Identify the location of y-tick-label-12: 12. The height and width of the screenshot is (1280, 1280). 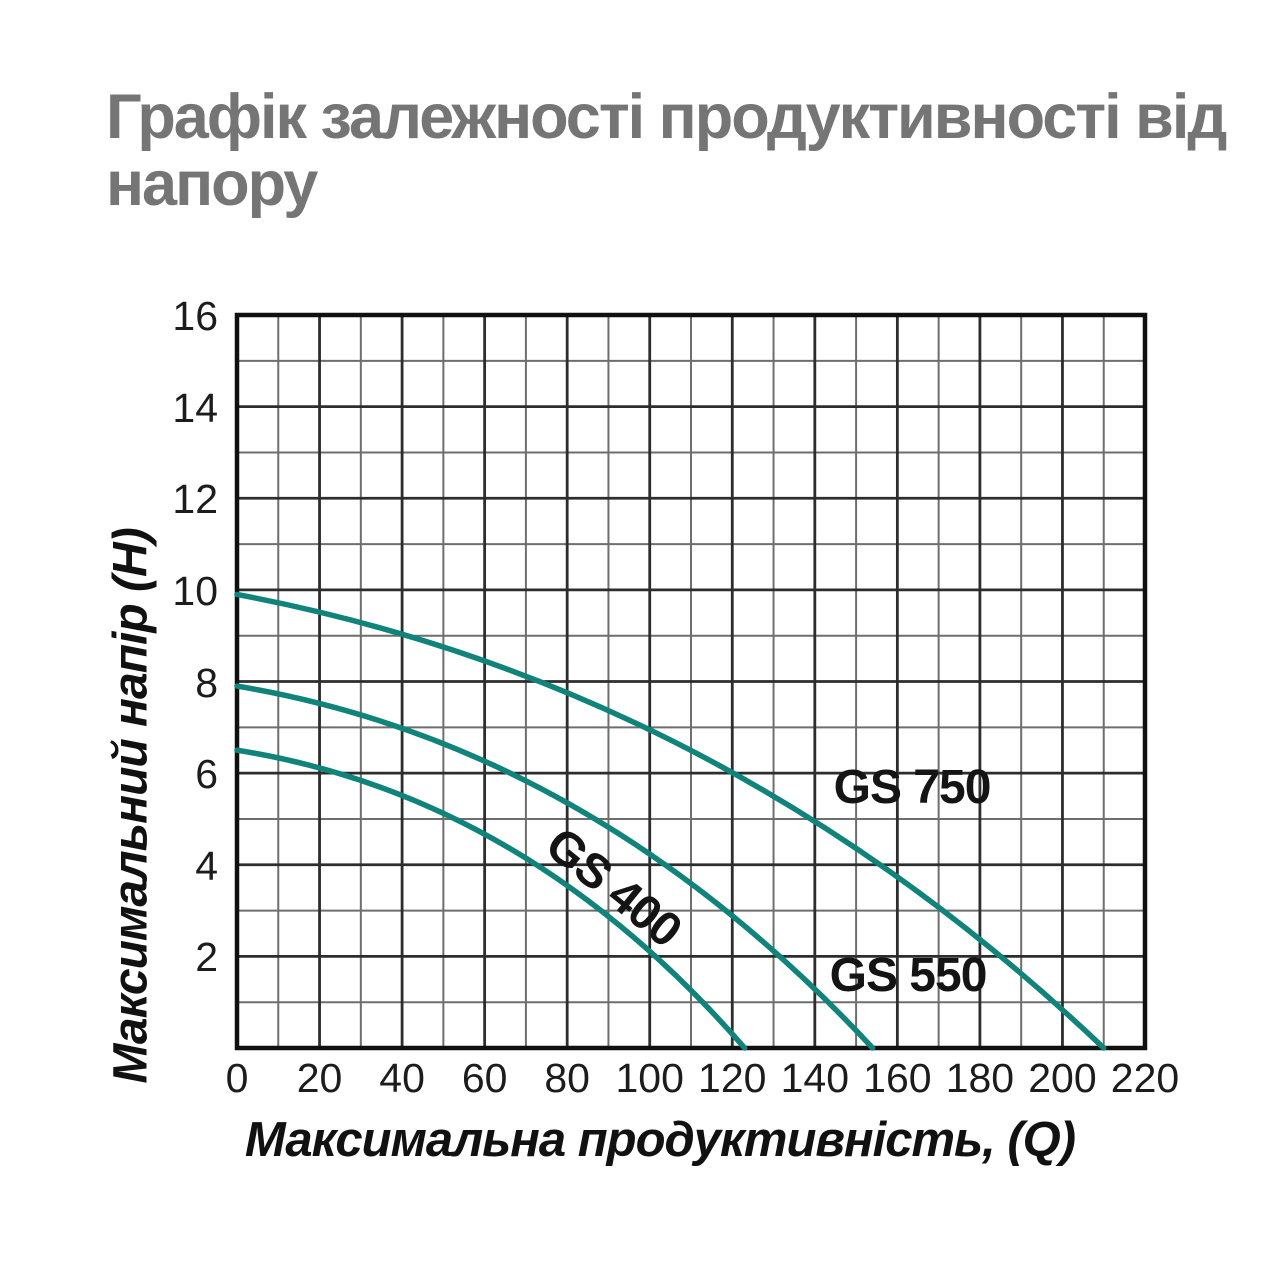
(195, 499).